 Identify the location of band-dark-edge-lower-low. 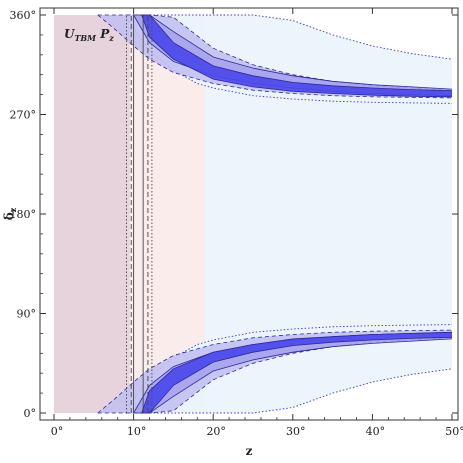
(297, 375).